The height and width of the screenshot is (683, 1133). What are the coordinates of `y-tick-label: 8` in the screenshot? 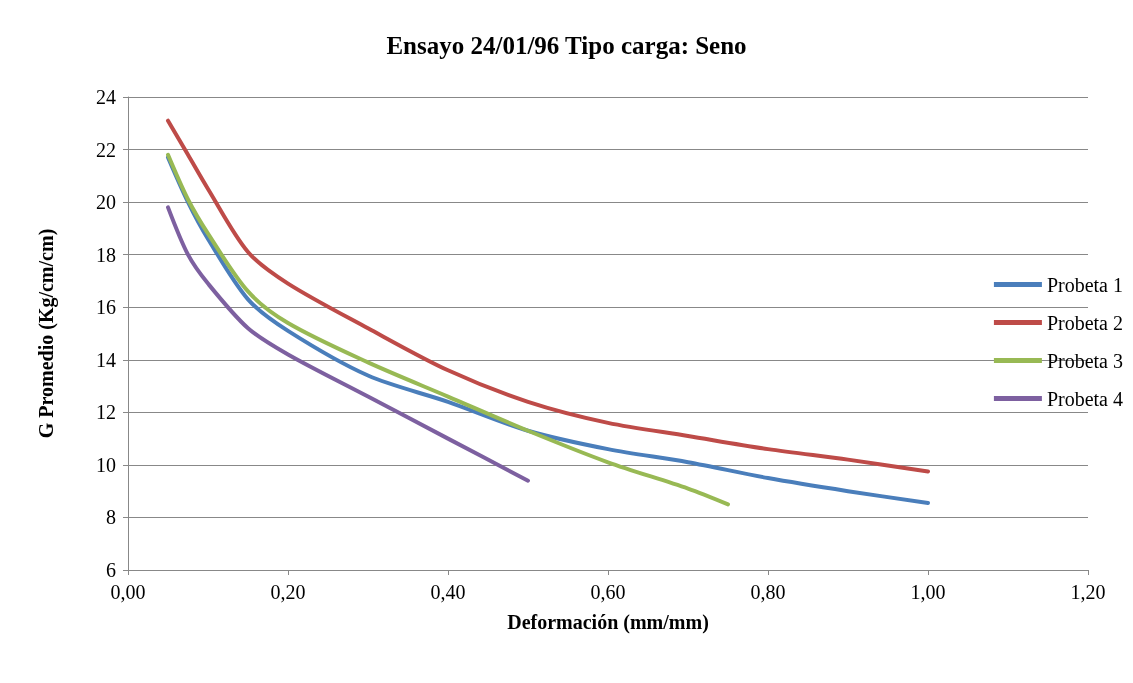 It's located at (111, 517).